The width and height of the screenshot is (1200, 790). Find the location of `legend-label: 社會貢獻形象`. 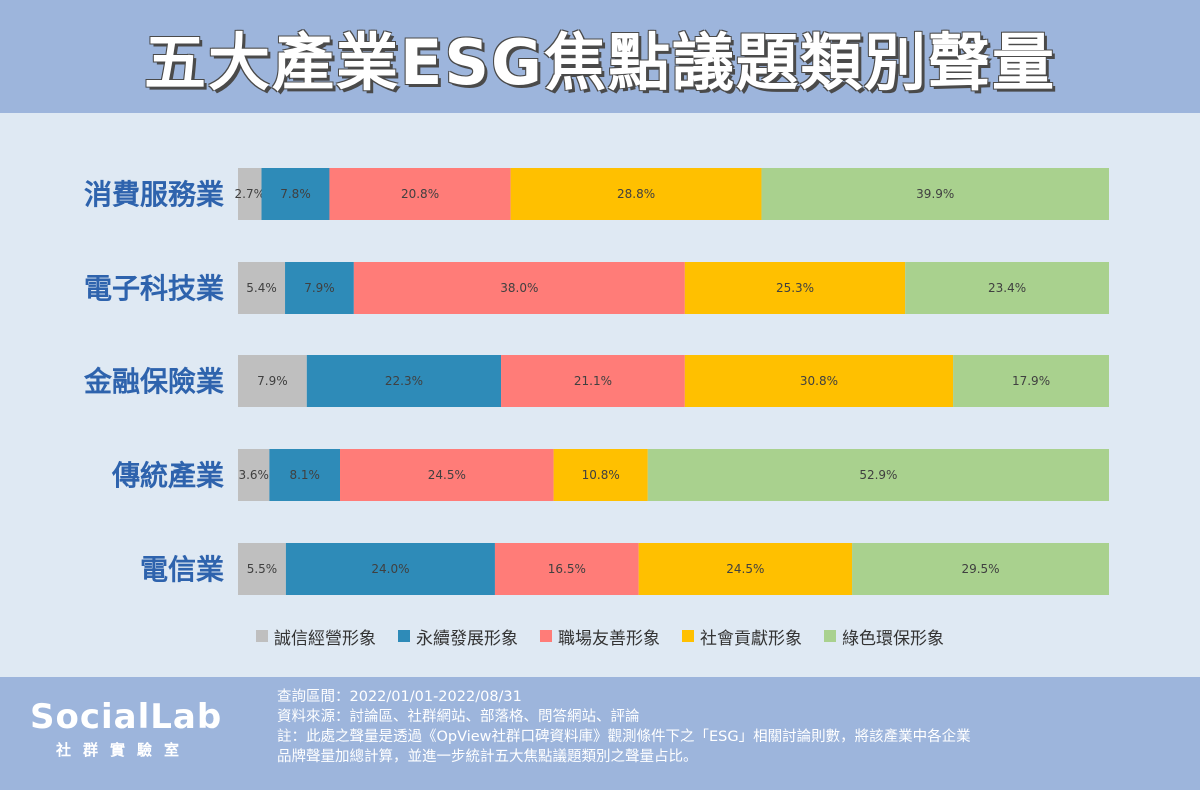

legend-label: 社會貢獻形象 is located at coordinates (751, 638).